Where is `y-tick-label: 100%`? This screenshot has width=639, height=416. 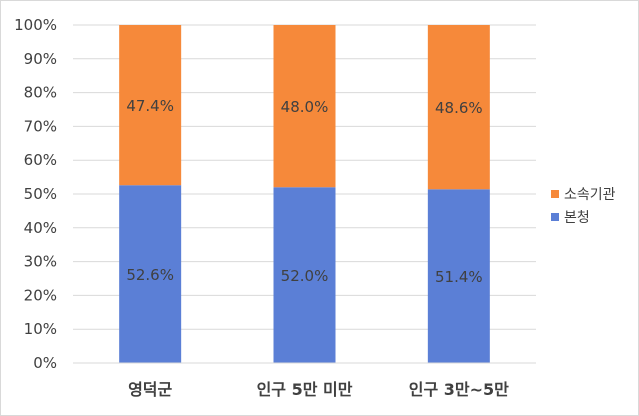 y-tick-label: 100% is located at coordinates (35, 25).